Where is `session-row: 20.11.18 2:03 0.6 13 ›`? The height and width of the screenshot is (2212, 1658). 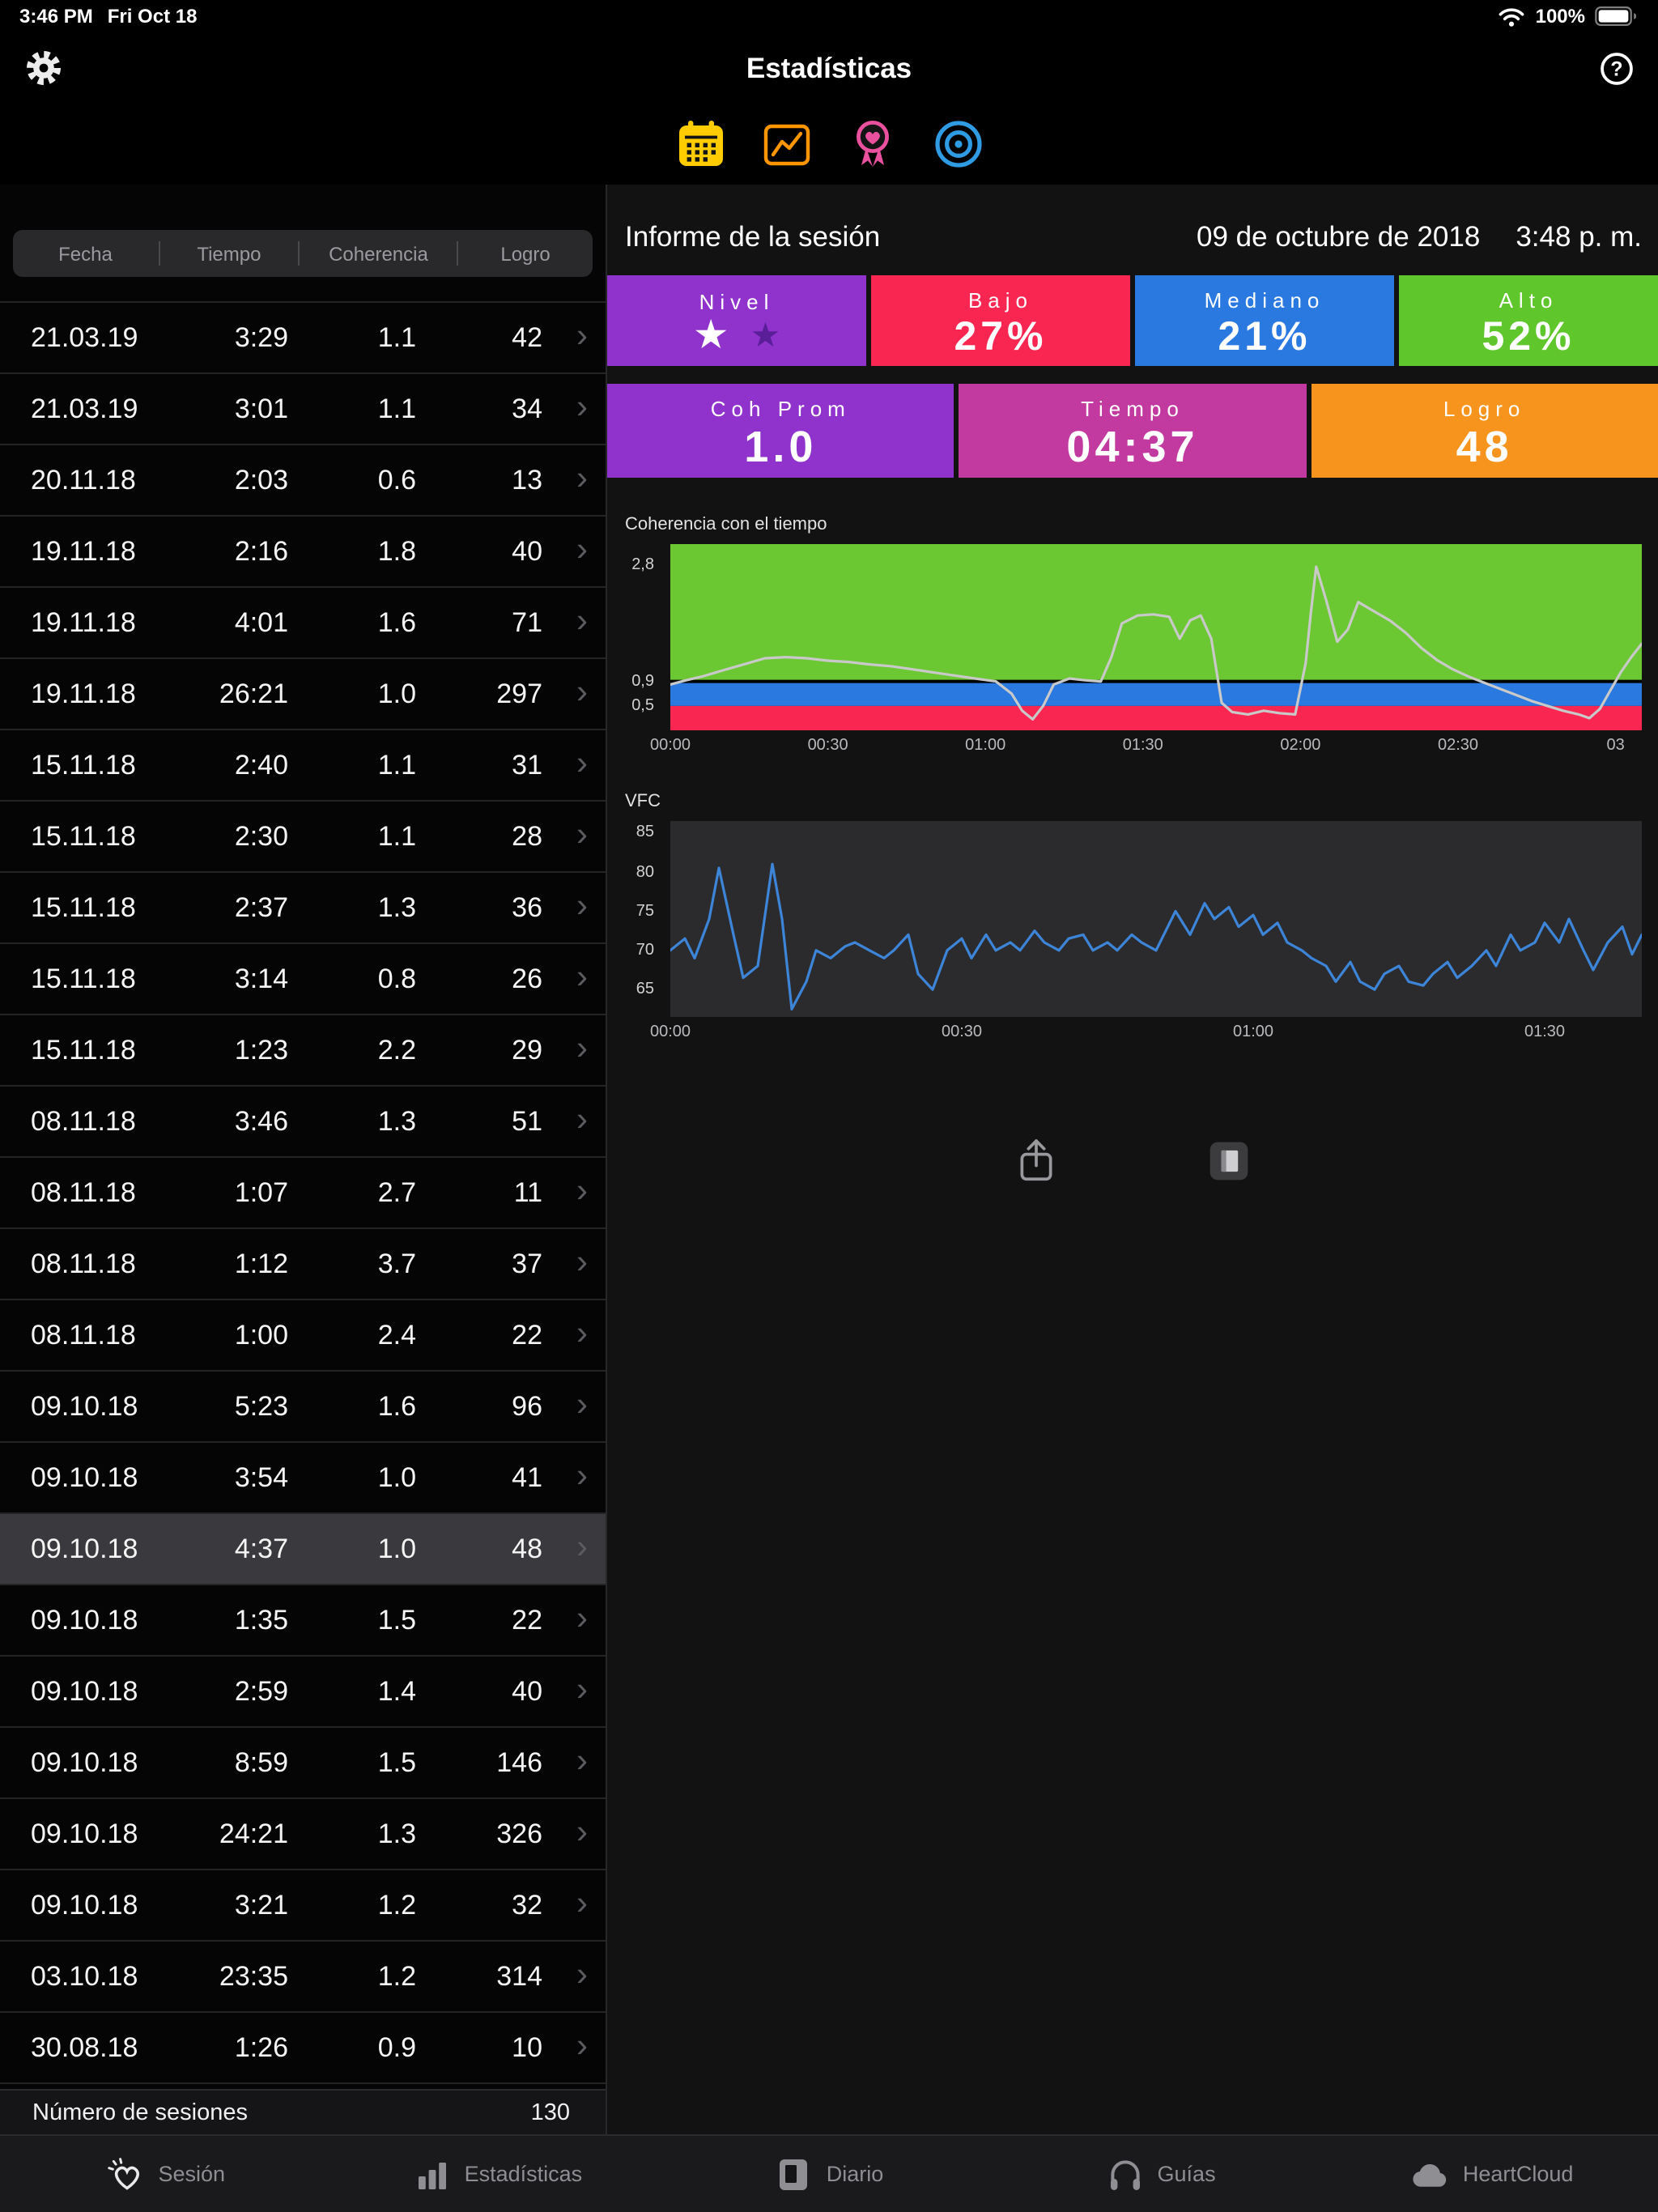
session-row: 20.11.18 2:03 0.6 13 › is located at coordinates (303, 481).